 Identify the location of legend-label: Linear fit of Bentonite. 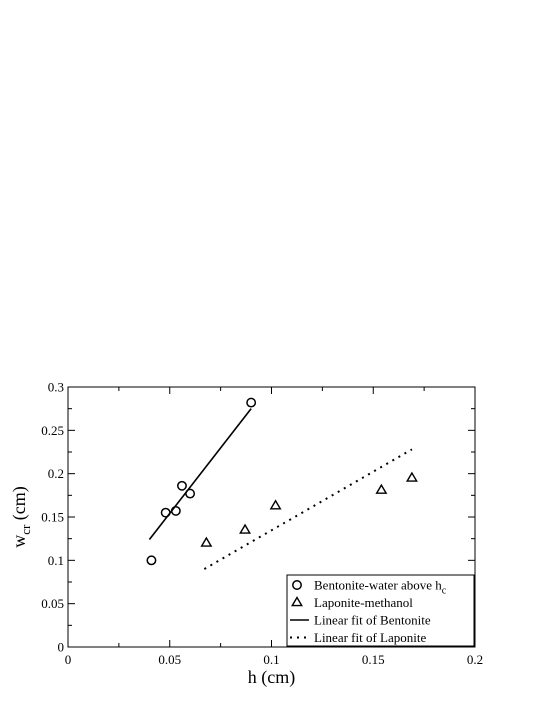
(372, 620).